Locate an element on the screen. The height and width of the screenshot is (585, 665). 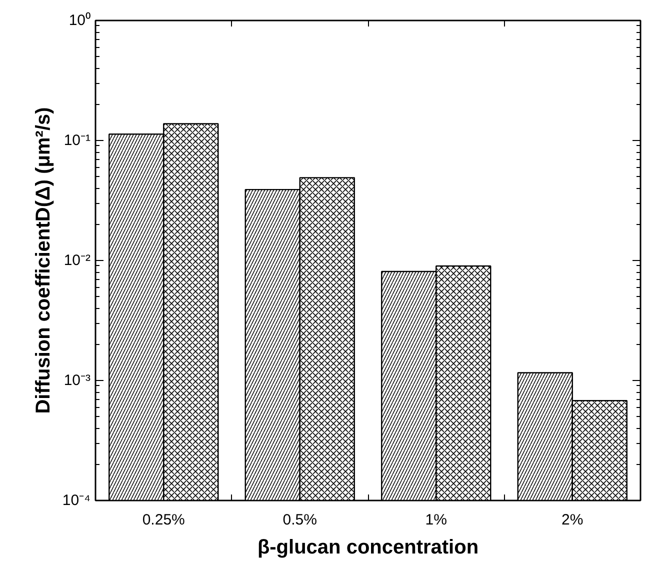
y-tick-label: 10⁻² is located at coordinates (77, 260).